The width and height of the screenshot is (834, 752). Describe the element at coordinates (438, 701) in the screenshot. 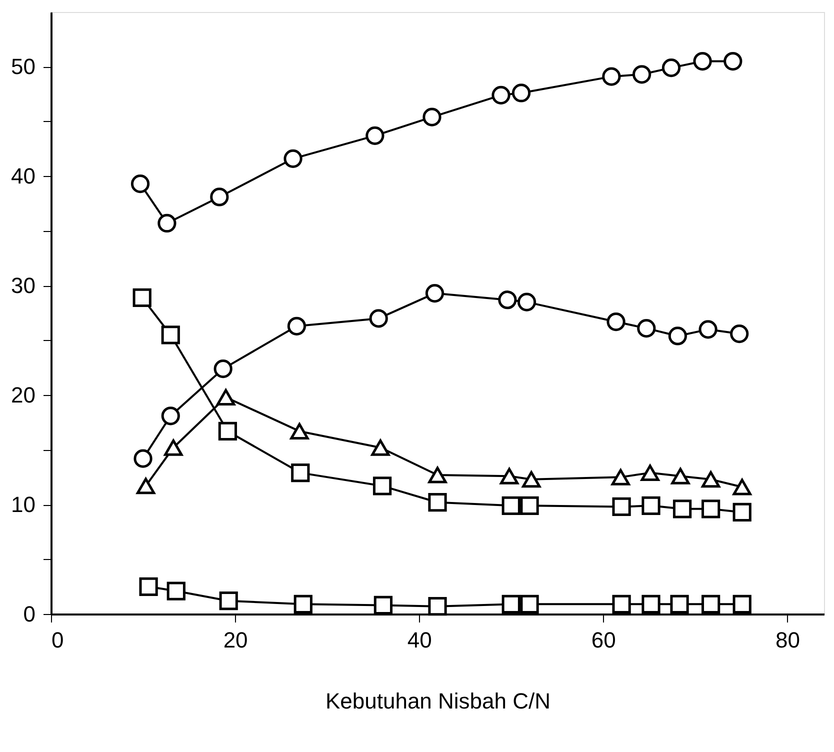

I see `x-axis-title: Kebutuhan Nisbah C/N` at that location.